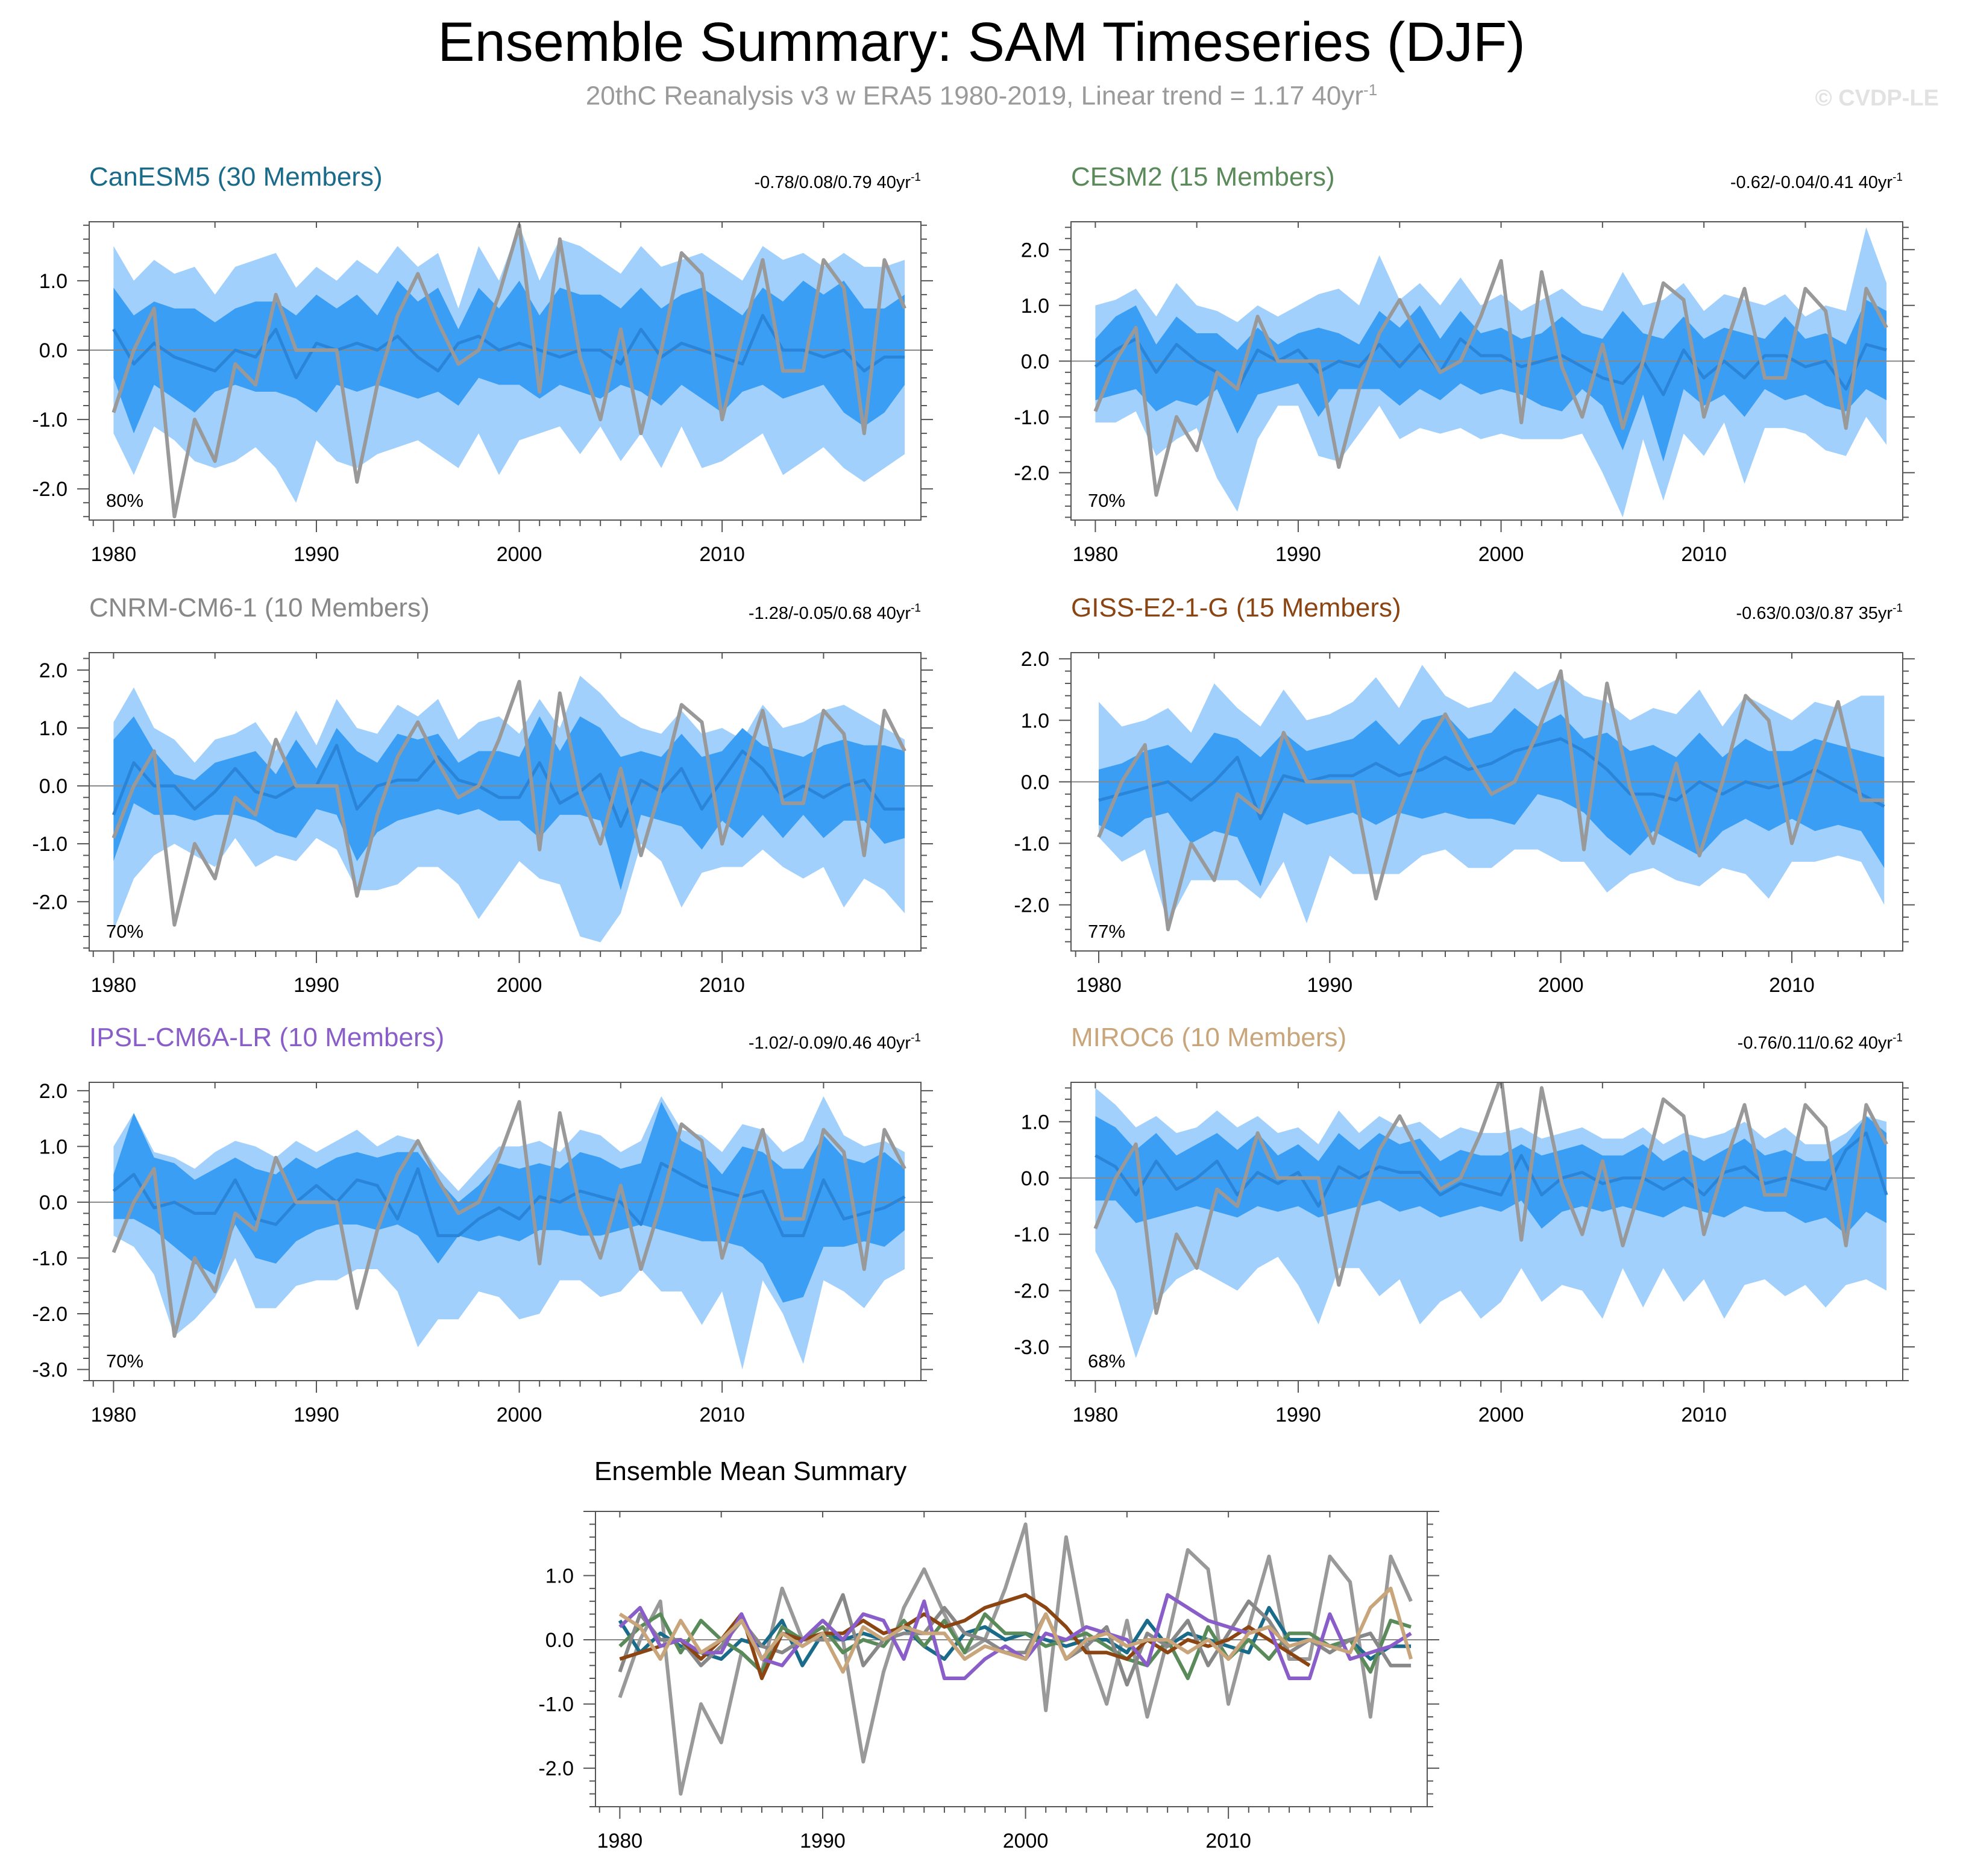 Image resolution: width=1963 pixels, height=1876 pixels. What do you see at coordinates (1208, 1037) in the screenshot?
I see `panel-title: MIROC6 (10 Members)` at bounding box center [1208, 1037].